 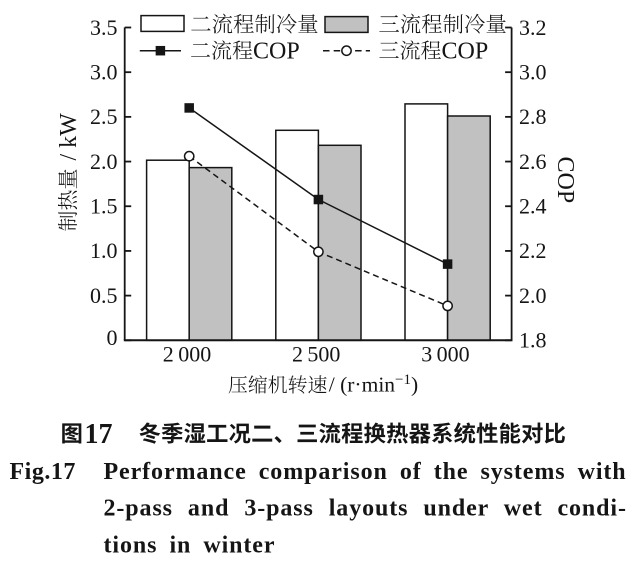 What do you see at coordinates (104, 250) in the screenshot?
I see `svg-text: 1.0` at bounding box center [104, 250].